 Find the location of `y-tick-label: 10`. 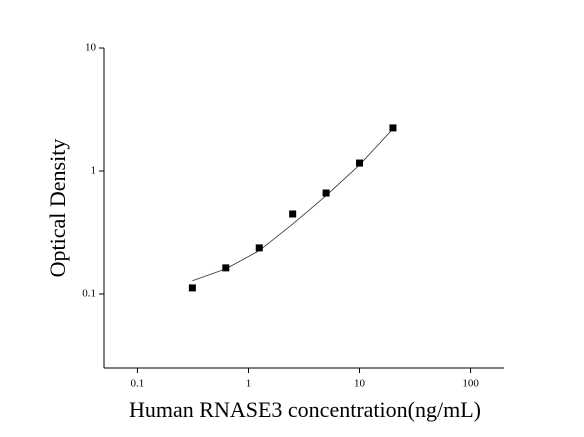

y-tick-label: 10 is located at coordinates (91, 48).